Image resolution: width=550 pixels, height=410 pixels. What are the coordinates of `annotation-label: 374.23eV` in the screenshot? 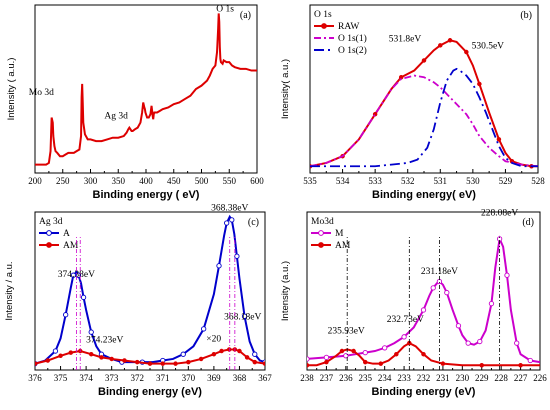 It's located at (104, 341).